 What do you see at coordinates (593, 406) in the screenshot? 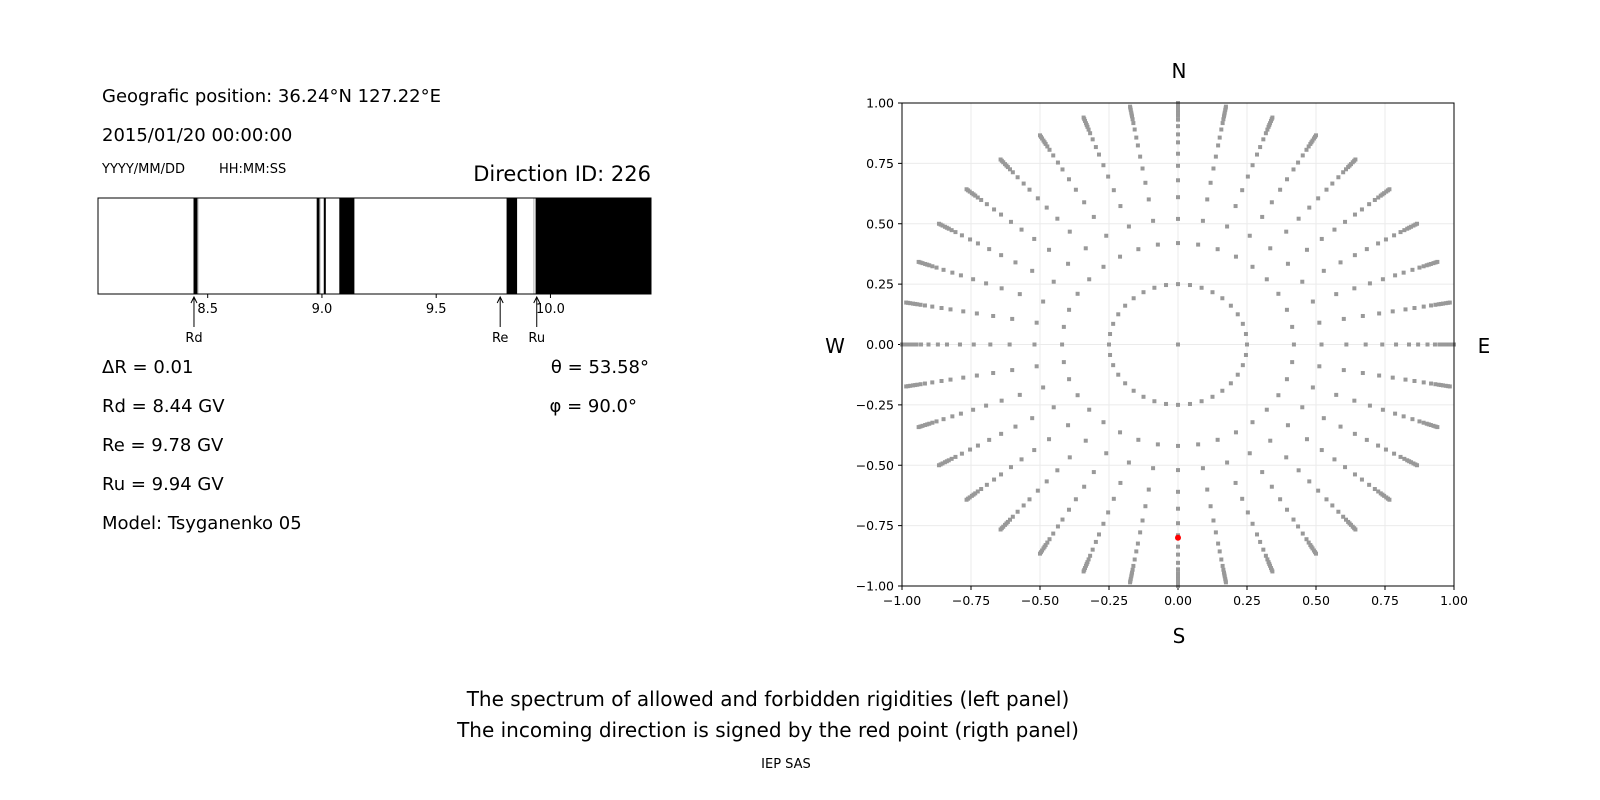
I see `phi-value: φ = 90.0°` at bounding box center [593, 406].